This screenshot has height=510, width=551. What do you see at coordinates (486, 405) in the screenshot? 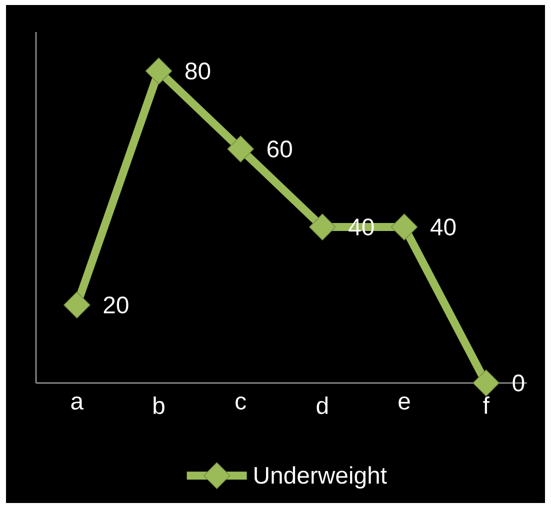
I see `x-tick-label: f` at bounding box center [486, 405].